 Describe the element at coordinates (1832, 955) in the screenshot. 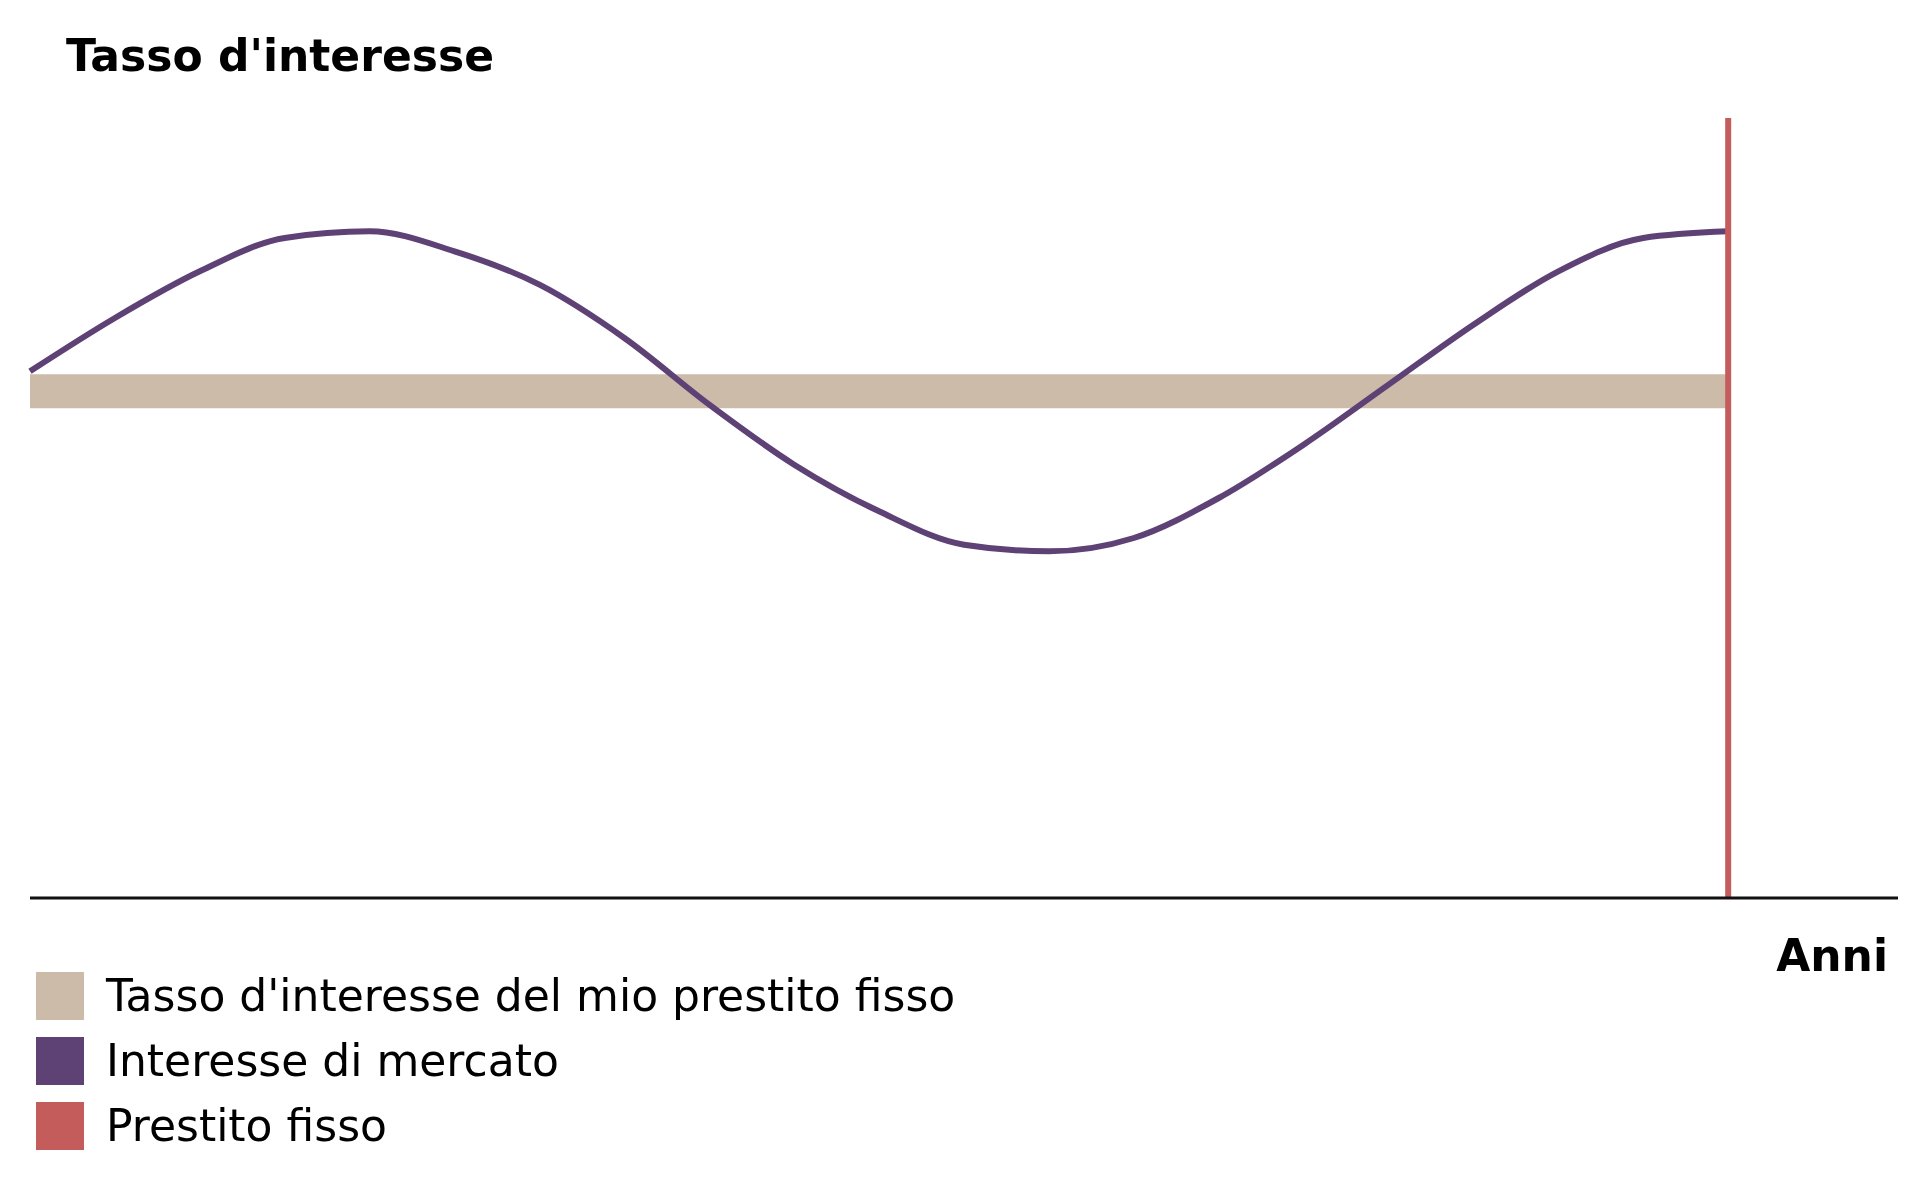

I see `x-axis-title: Anni` at that location.